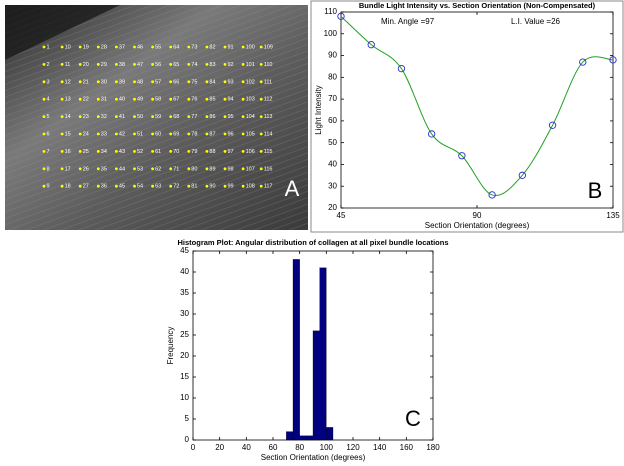 The width and height of the screenshot is (624, 466). I want to click on grid-point-label: 6, so click(48, 134).